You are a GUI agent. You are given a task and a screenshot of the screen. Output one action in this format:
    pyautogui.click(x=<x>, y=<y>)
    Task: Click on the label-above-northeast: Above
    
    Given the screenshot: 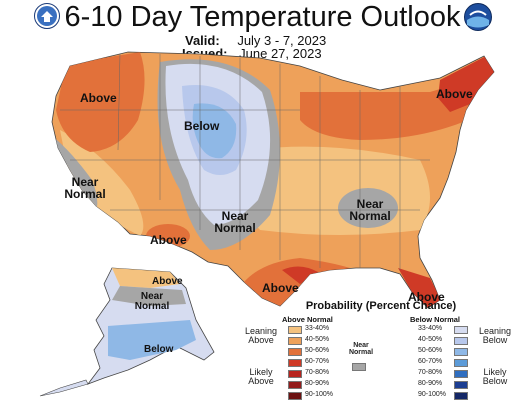 What is the action you would take?
    pyautogui.click(x=454, y=94)
    